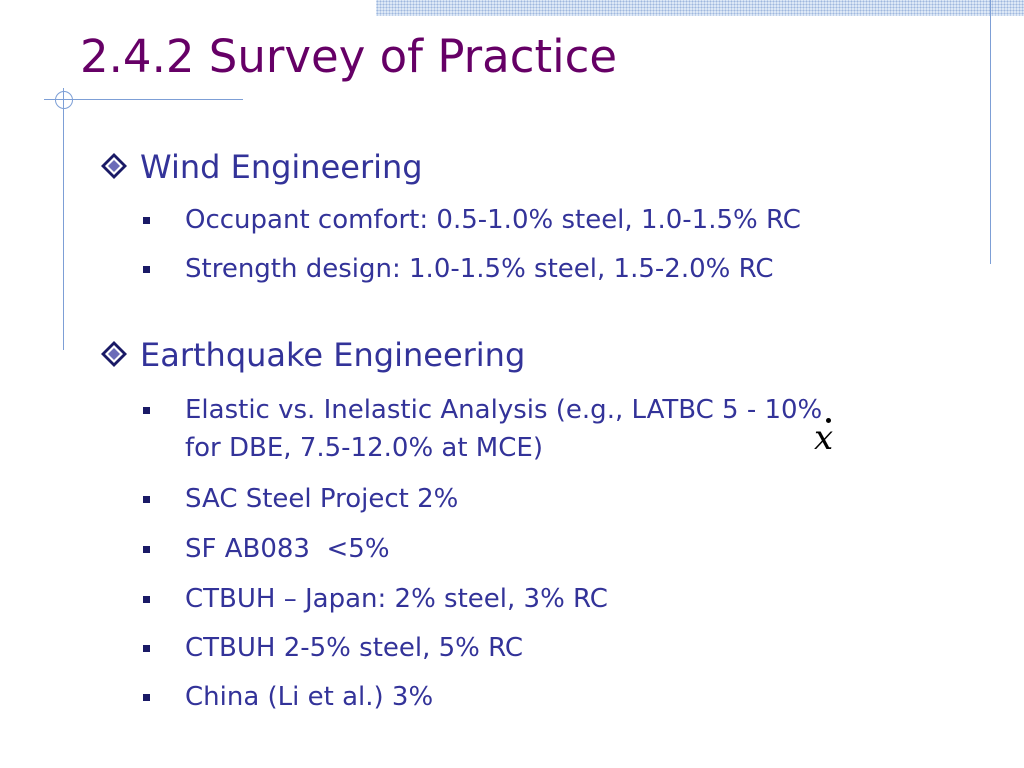 The width and height of the screenshot is (1024, 768). What do you see at coordinates (824, 438) in the screenshot?
I see `x-dot-math-symbol: x` at bounding box center [824, 438].